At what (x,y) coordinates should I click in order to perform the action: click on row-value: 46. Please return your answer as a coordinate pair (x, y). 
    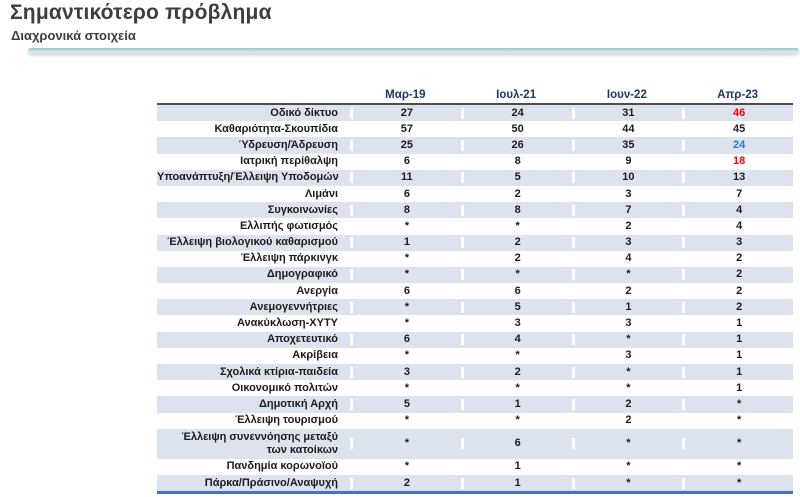
    Looking at the image, I should click on (737, 113).